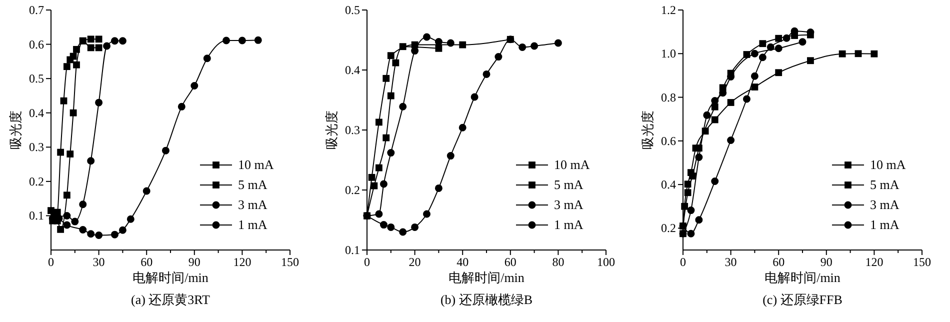 This screenshot has width=950, height=322. What do you see at coordinates (606, 262) in the screenshot?
I see `x-tick-label: 100` at bounding box center [606, 262].